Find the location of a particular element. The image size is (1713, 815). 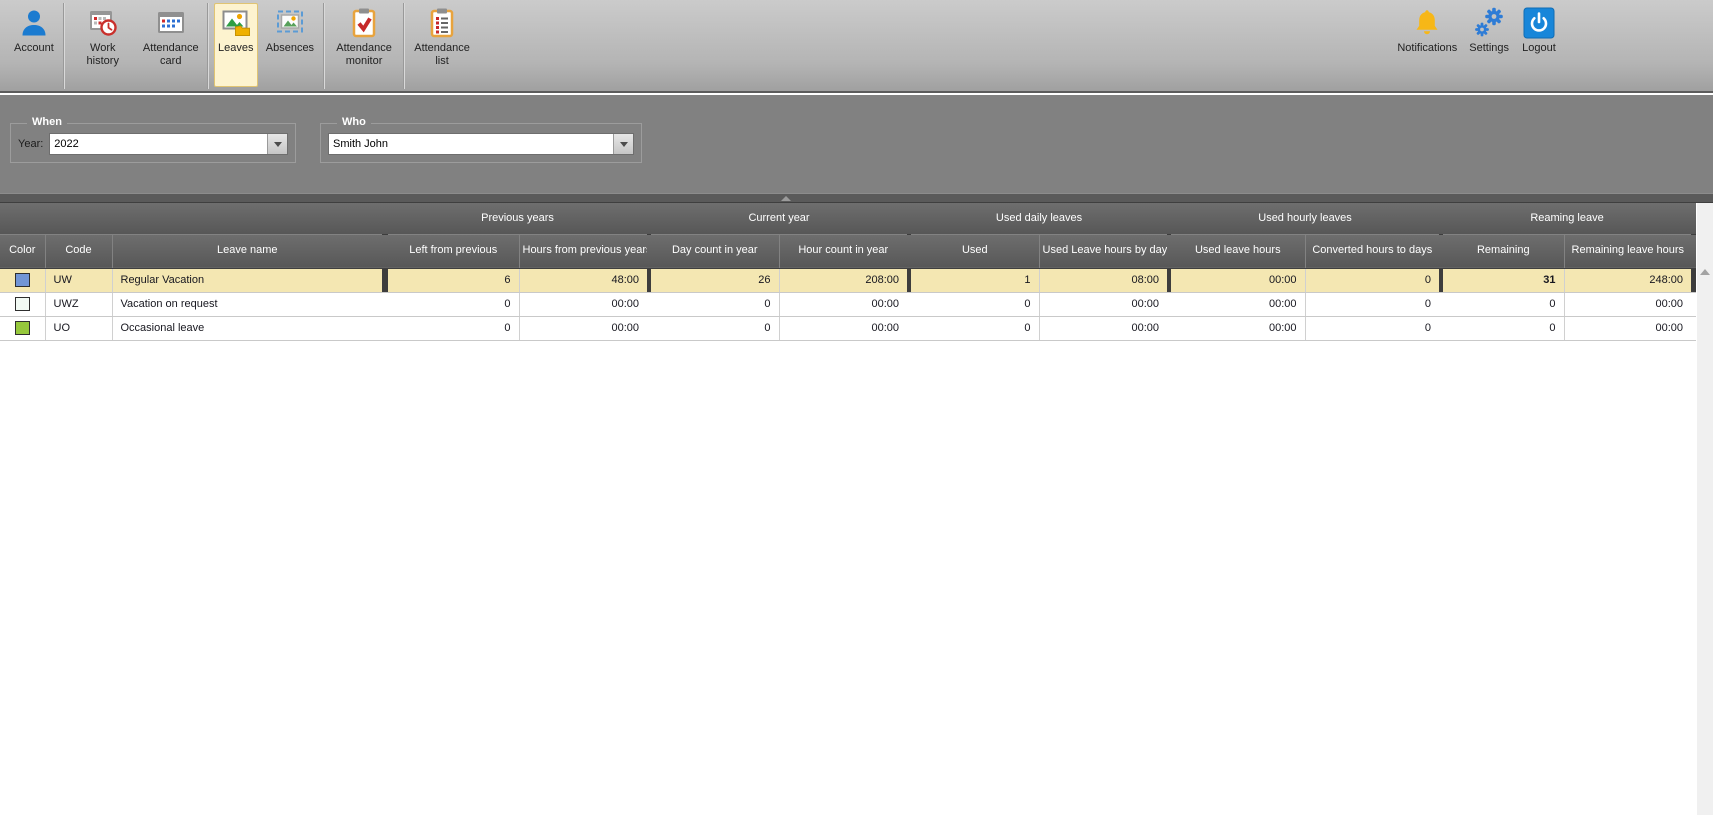

logout-power-icon is located at coordinates (1539, 23).